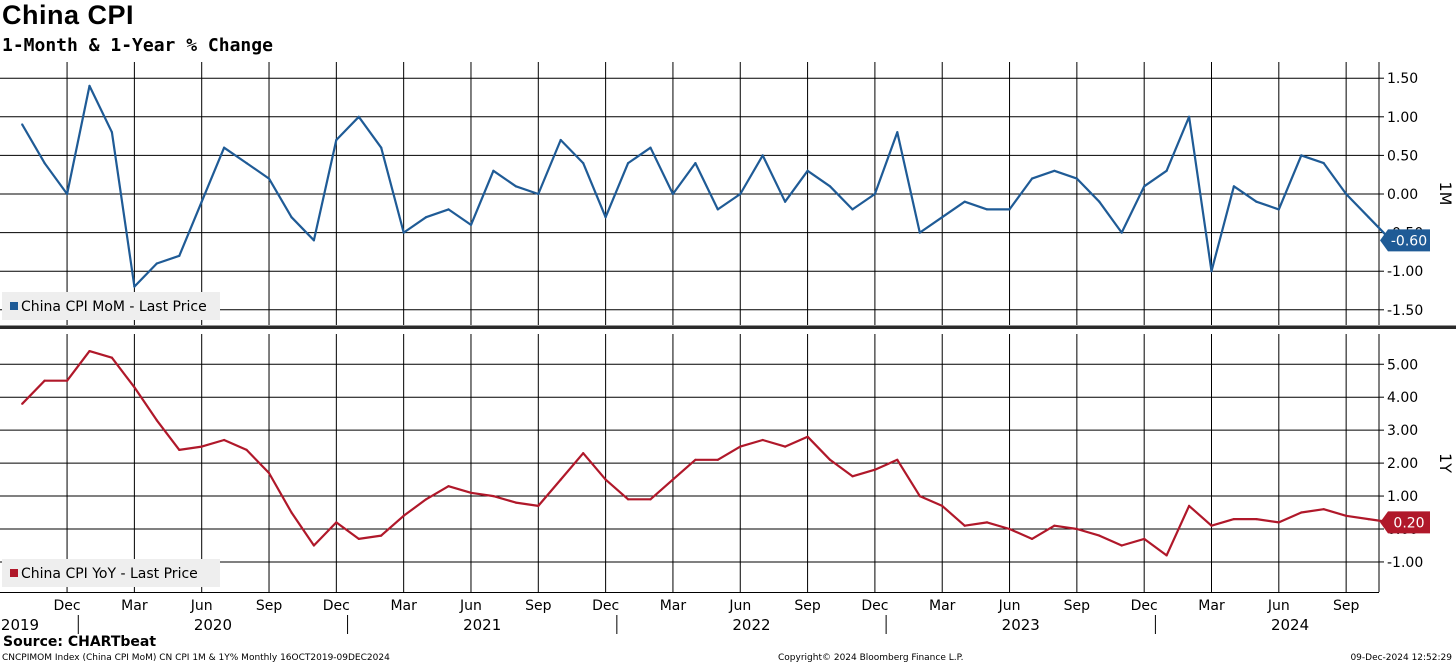 Image resolution: width=1456 pixels, height=666 pixels. What do you see at coordinates (1402, 365) in the screenshot?
I see `y-tick-label: 5.00` at bounding box center [1402, 365].